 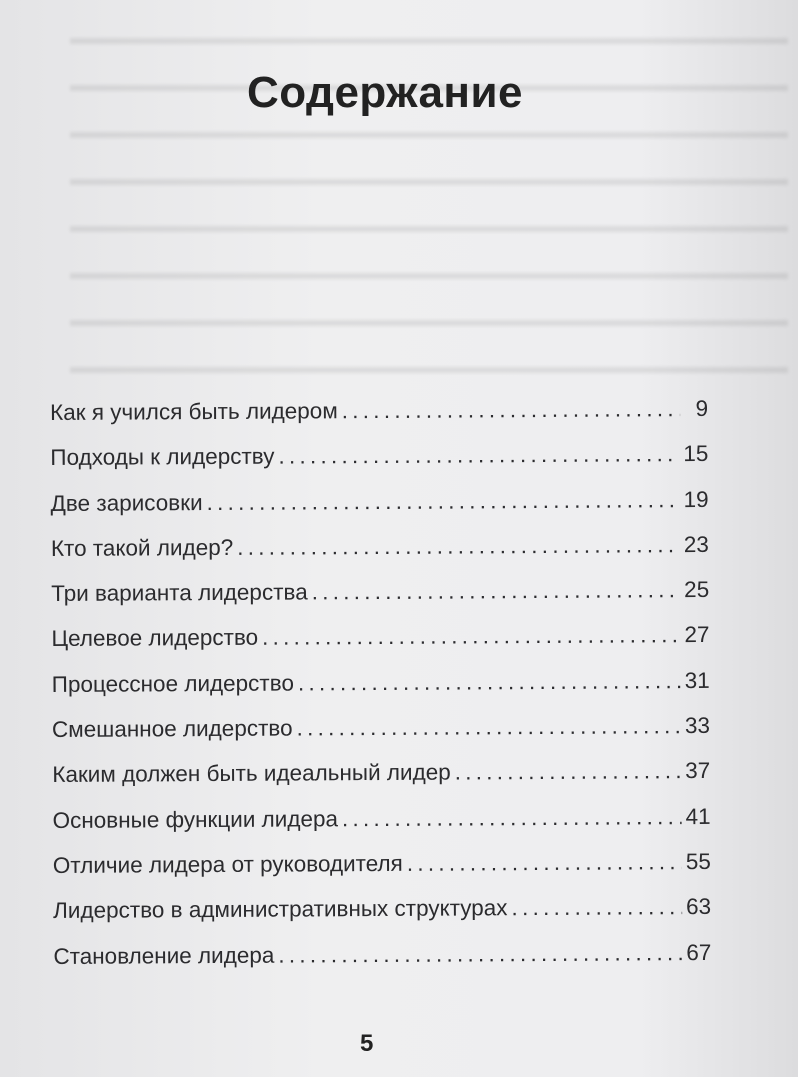 What do you see at coordinates (126, 502) in the screenshot?
I see `toc-entry-title: Две зарисовки` at bounding box center [126, 502].